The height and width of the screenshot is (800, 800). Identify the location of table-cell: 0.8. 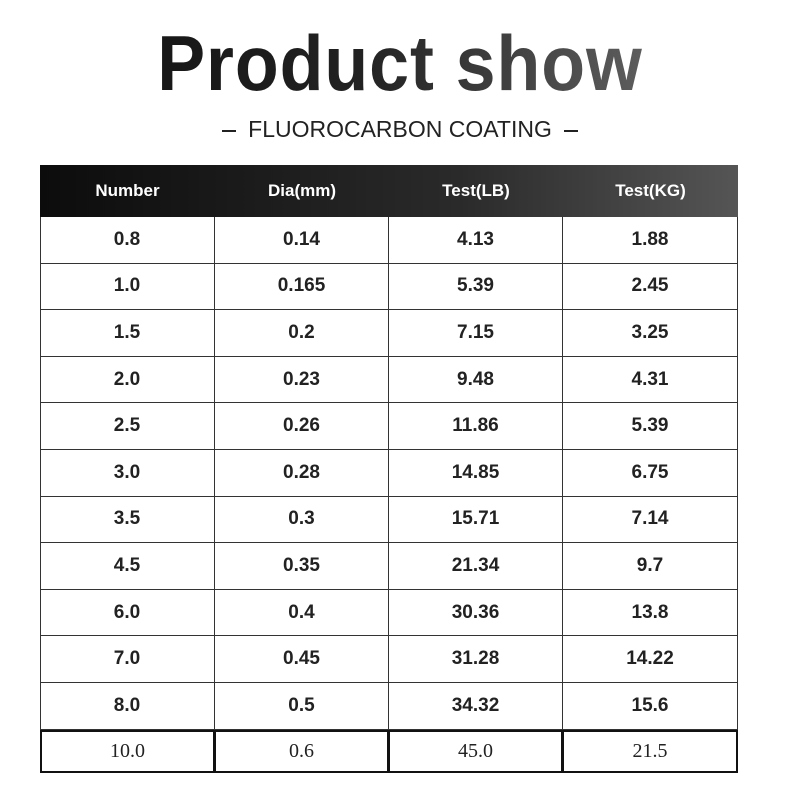
(127, 240).